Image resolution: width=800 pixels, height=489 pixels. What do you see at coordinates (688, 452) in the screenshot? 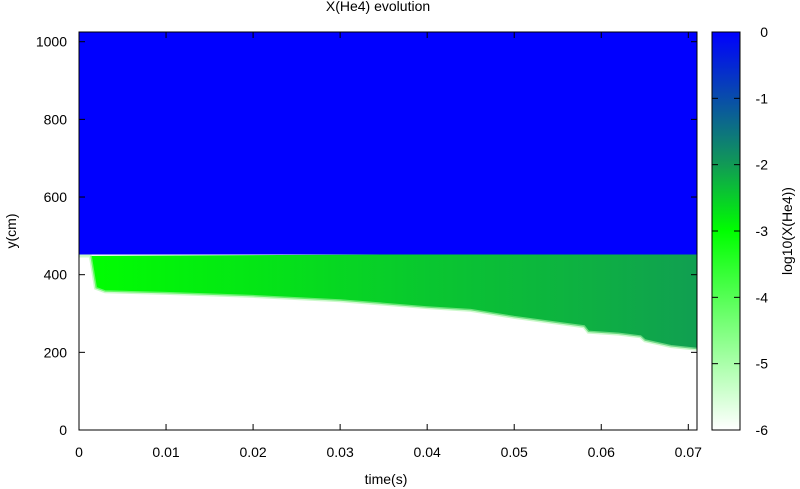
I see `x-tick-label: 0.07` at bounding box center [688, 452].